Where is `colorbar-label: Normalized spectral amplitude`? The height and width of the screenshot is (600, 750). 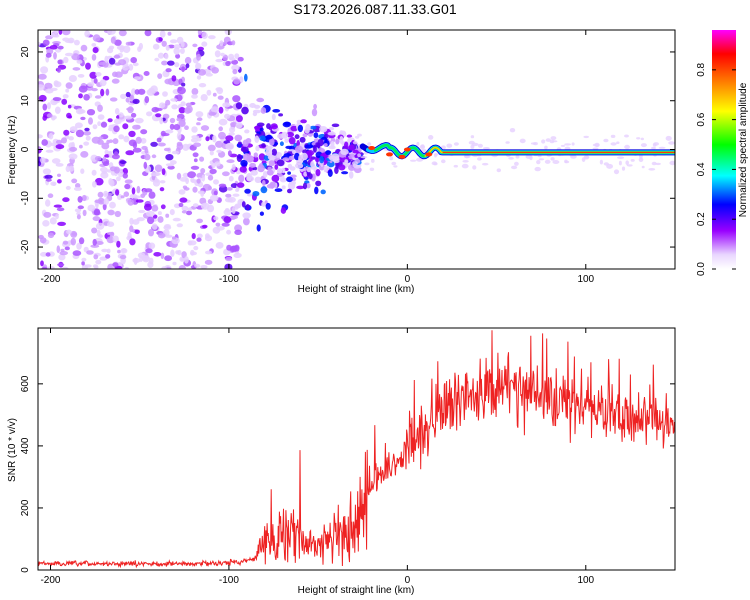
colorbar-label: Normalized spectral amplitude is located at coordinates (743, 149).